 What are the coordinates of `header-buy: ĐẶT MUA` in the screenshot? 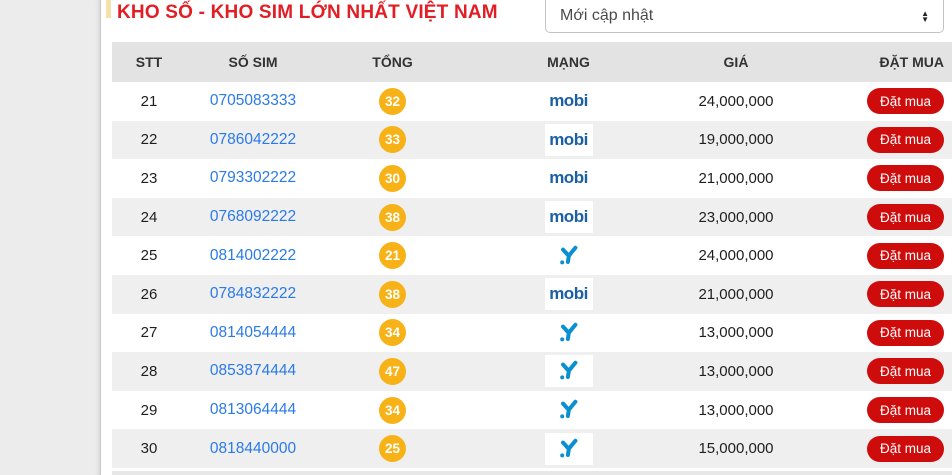 It's located at (911, 62).